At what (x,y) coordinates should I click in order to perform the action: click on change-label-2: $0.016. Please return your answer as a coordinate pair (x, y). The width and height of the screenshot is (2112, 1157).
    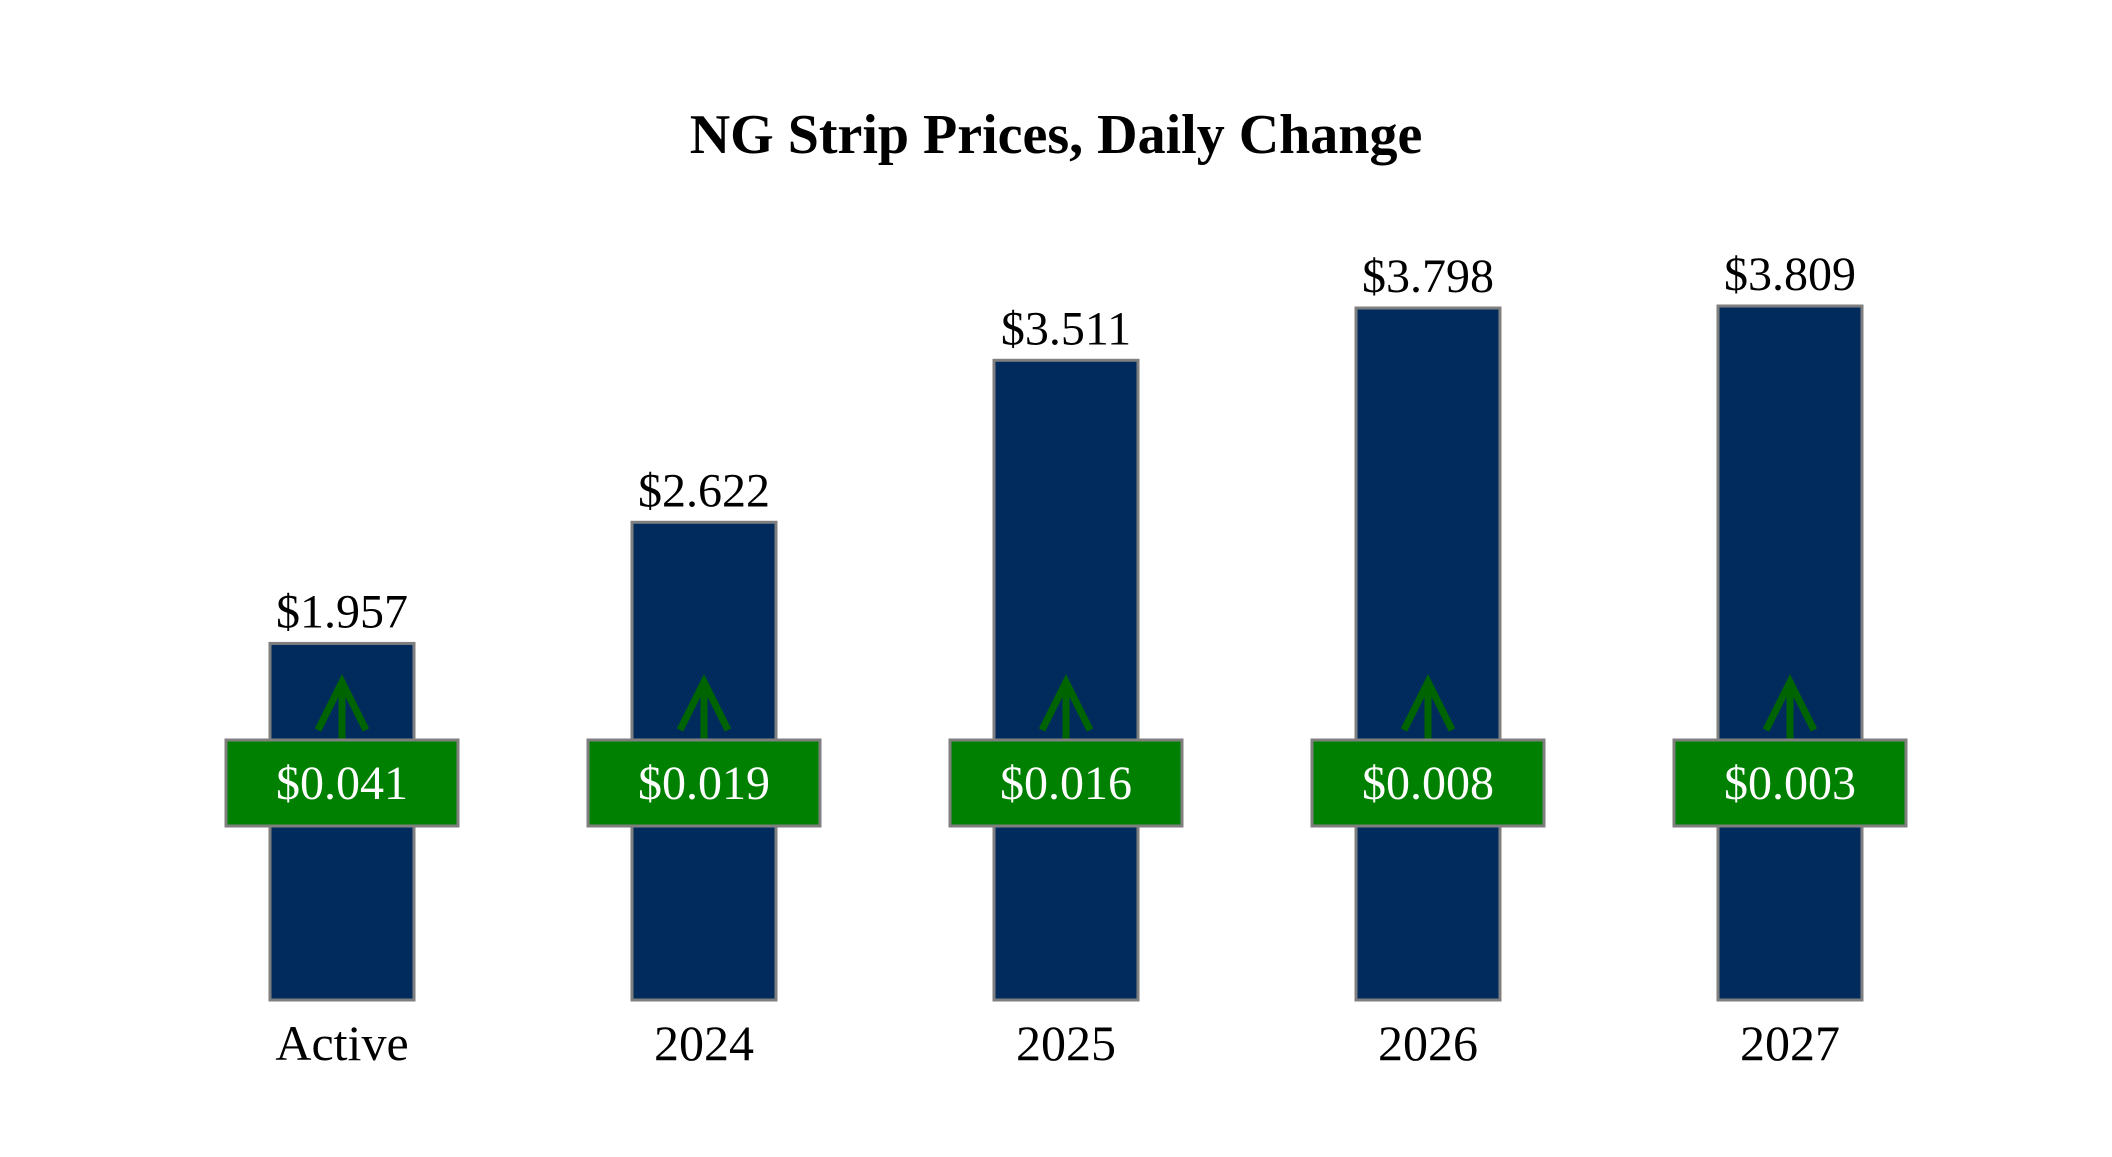
    Looking at the image, I should click on (1066, 783).